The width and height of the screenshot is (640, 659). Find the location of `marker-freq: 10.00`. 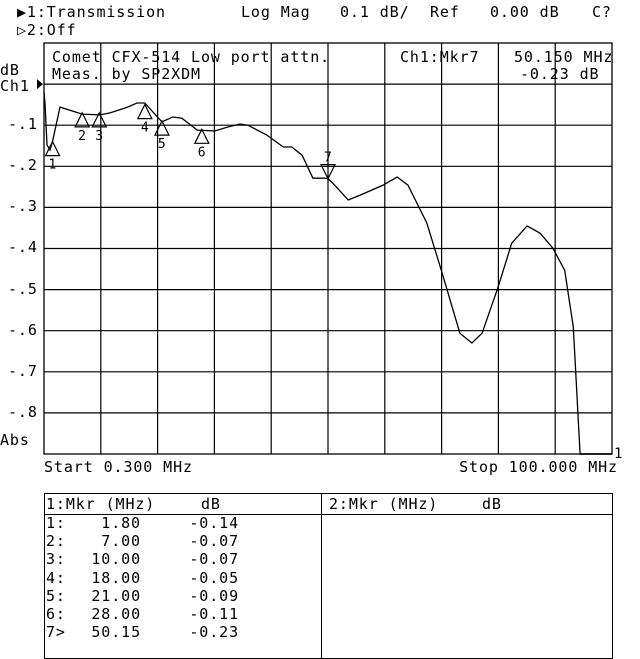

marker-freq: 10.00 is located at coordinates (116, 559).